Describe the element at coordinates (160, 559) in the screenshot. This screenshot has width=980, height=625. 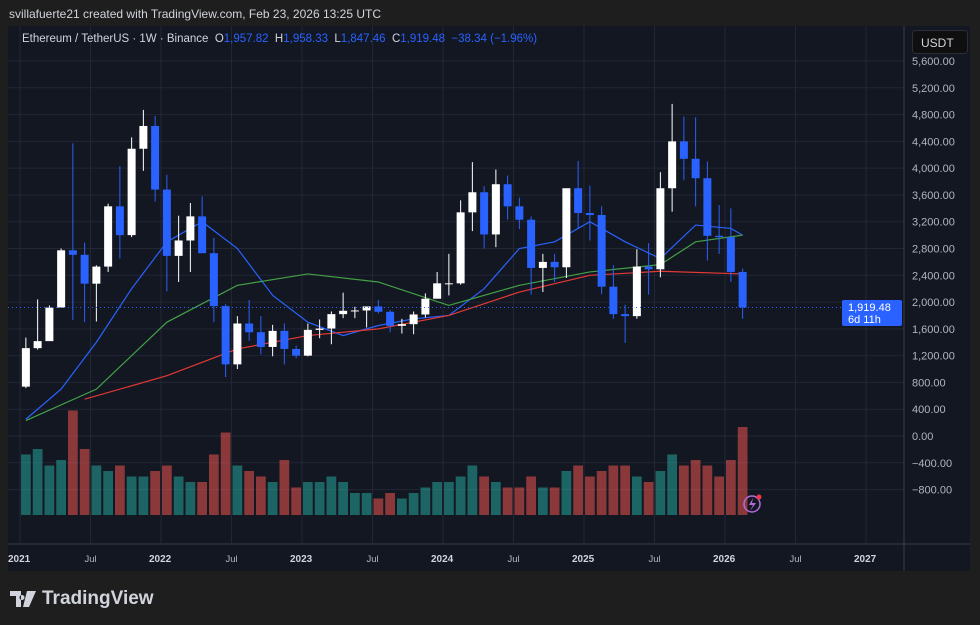
I see `time-tick-label: 2022` at that location.